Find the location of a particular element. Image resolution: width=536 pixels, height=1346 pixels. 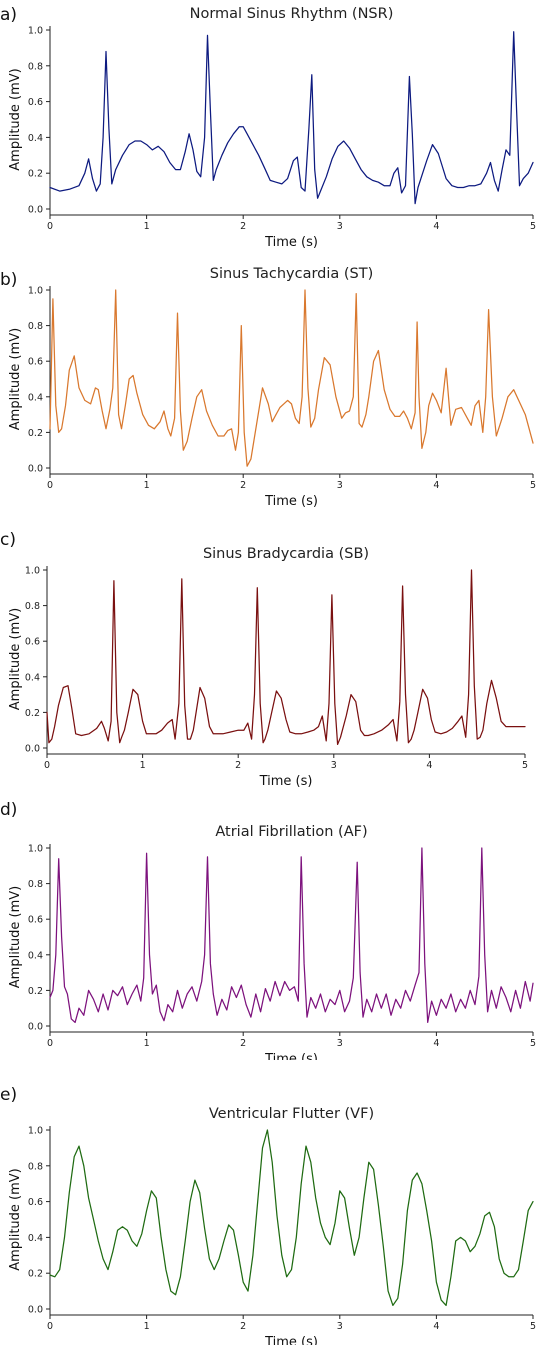

panel-label: a) is located at coordinates (8, 15).